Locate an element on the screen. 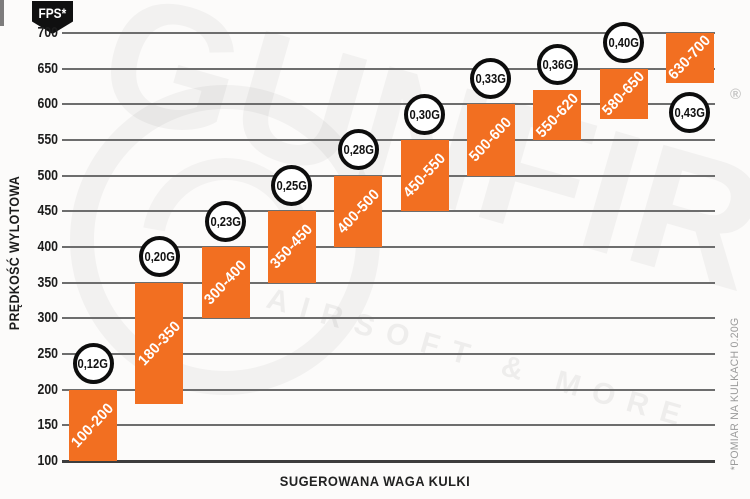  range-bar-label: 500-600 is located at coordinates (491, 140).